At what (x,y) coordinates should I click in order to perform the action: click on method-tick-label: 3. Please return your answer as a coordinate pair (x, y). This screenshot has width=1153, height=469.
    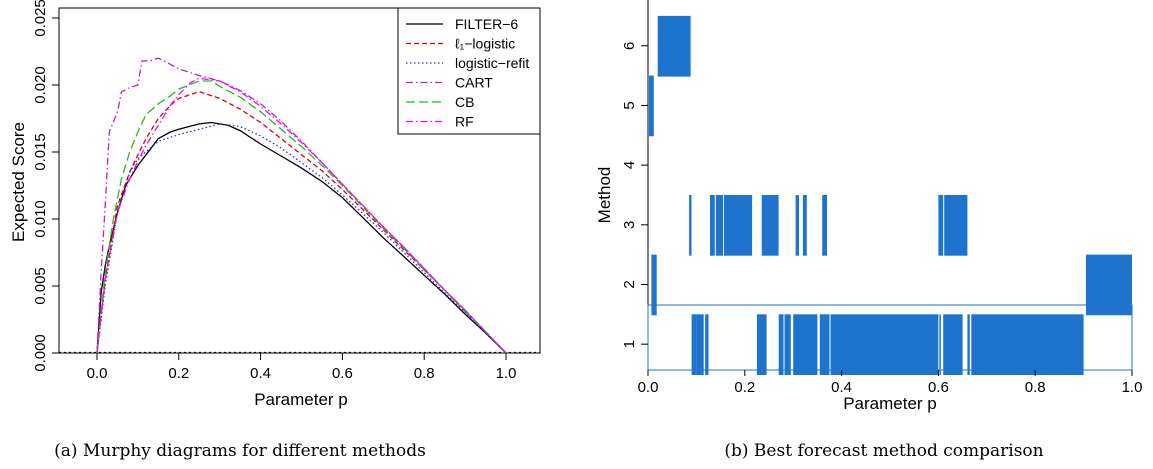
    Looking at the image, I should click on (629, 225).